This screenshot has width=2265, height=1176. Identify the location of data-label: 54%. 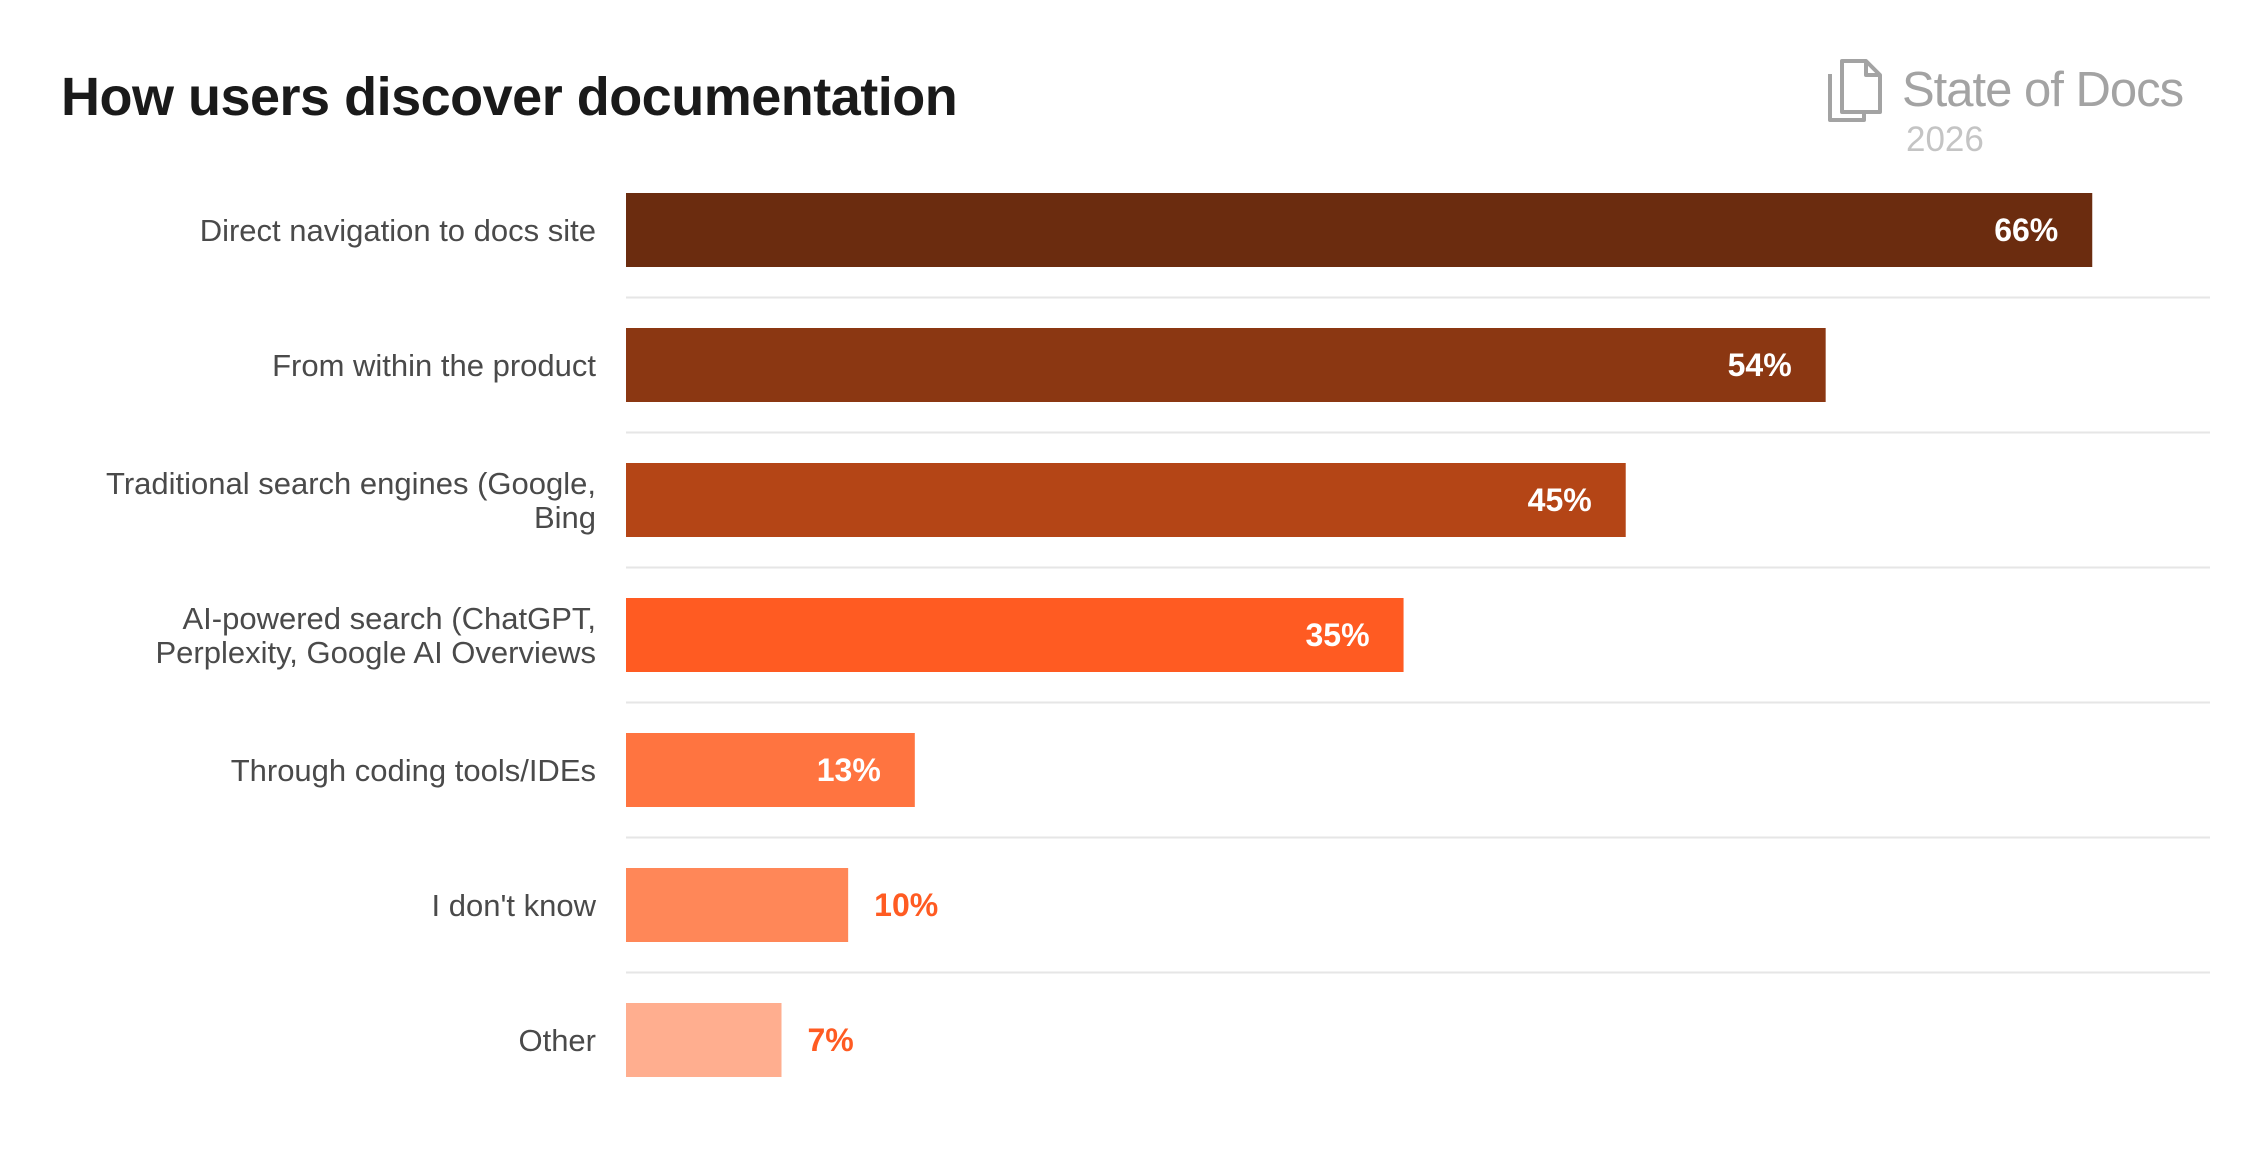
(1760, 365).